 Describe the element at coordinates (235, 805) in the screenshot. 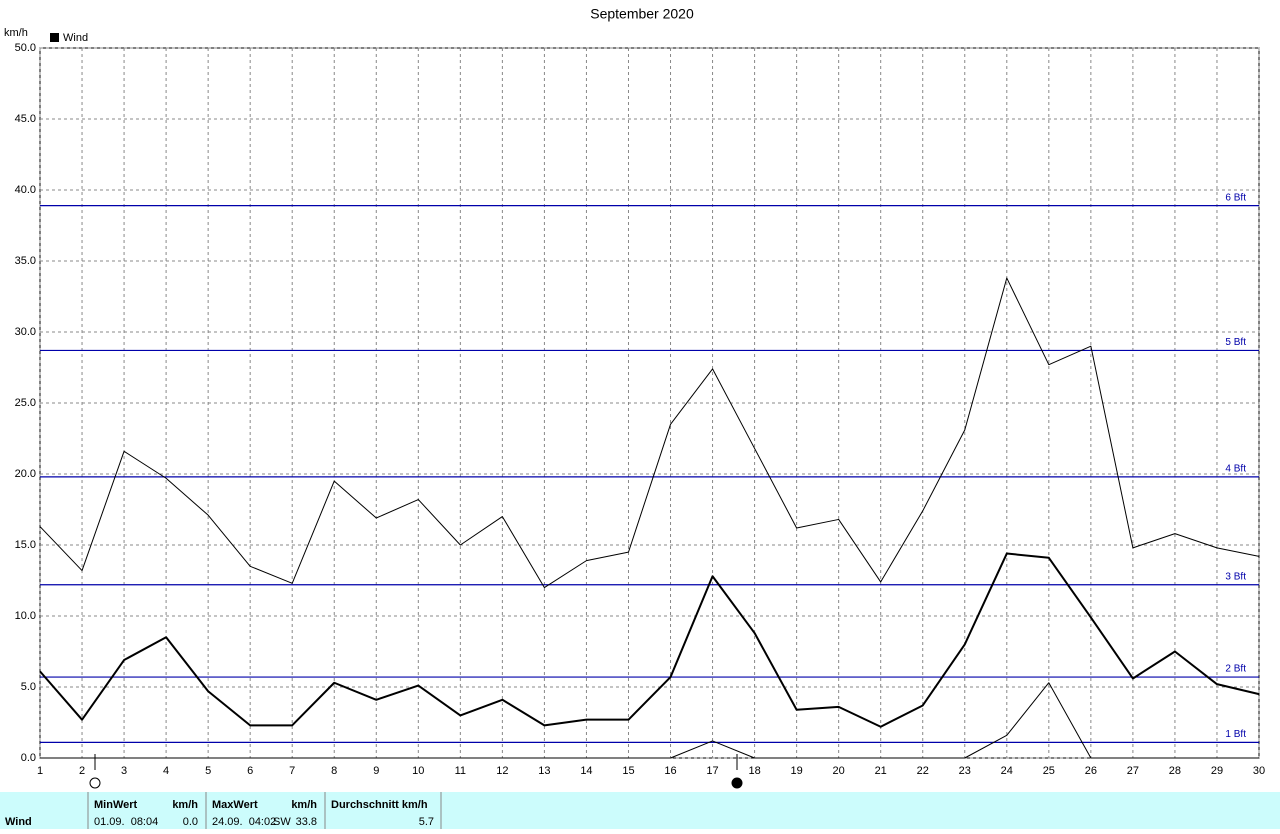

I see `table-header: MaxWert` at that location.